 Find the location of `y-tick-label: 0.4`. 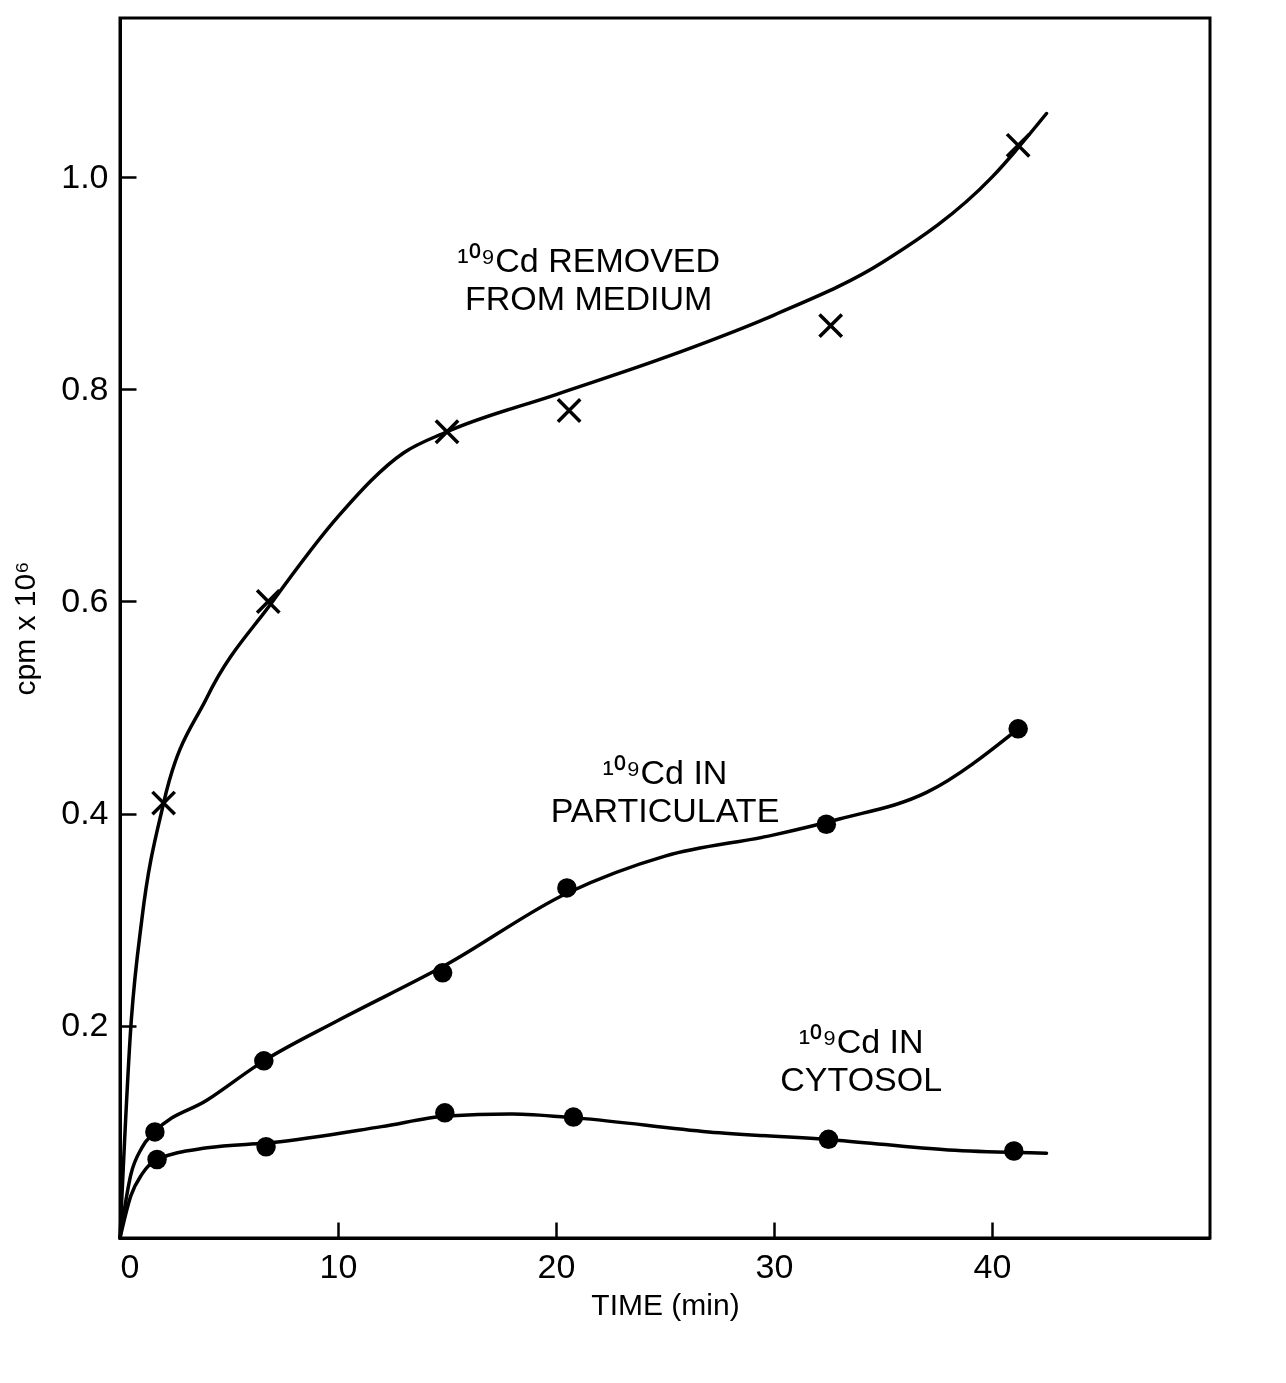

y-tick-label: 0.4 is located at coordinates (85, 812).